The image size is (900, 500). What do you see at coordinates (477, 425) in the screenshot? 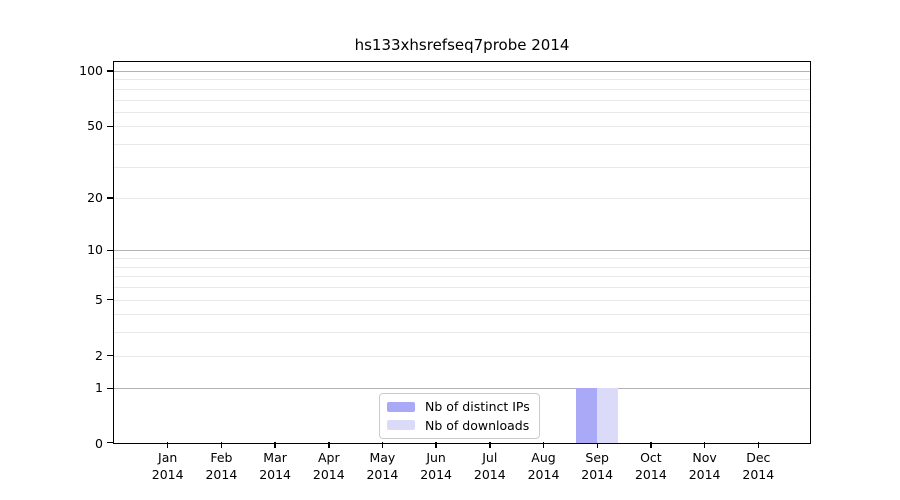
I see `legend-label-downloads: Nb of downloads` at bounding box center [477, 425].